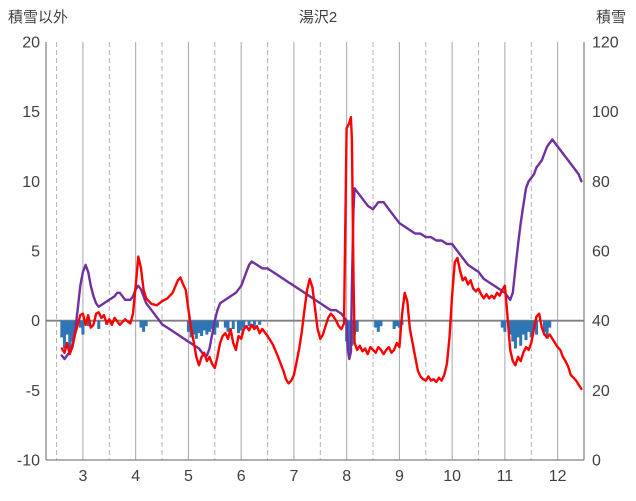 The image size is (636, 501). What do you see at coordinates (31, 43) in the screenshot?
I see `left-tick-label: 20` at bounding box center [31, 43].